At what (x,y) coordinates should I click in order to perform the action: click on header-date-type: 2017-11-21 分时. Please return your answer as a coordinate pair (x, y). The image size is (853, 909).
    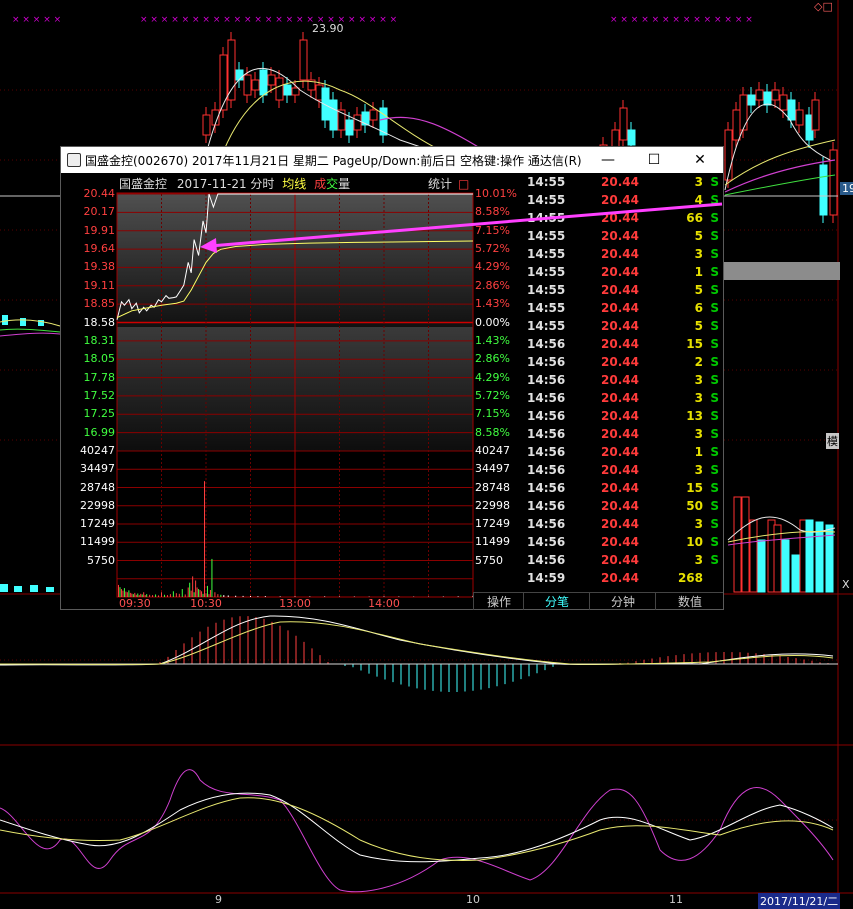
    Looking at the image, I should click on (225, 184).